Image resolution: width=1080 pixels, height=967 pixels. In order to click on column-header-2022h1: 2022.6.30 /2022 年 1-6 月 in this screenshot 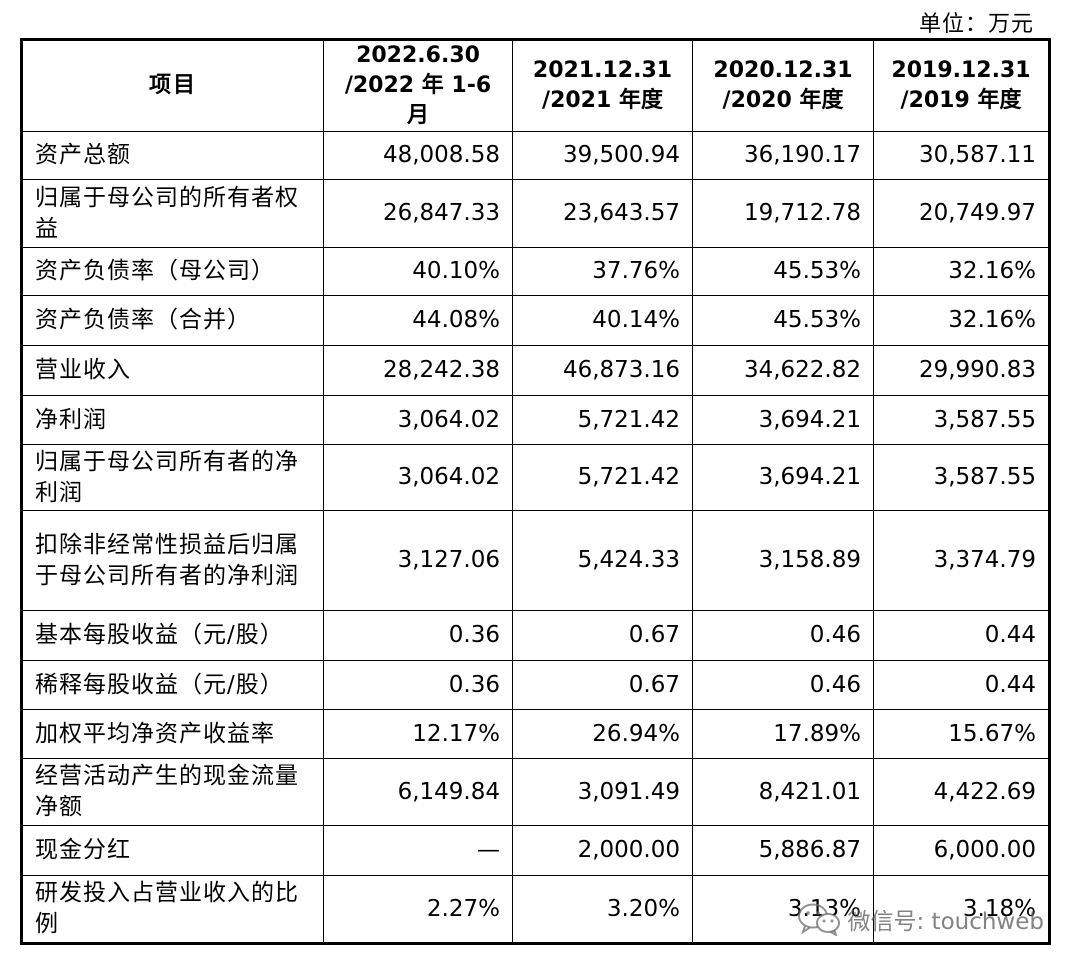, I will do `click(418, 85)`.